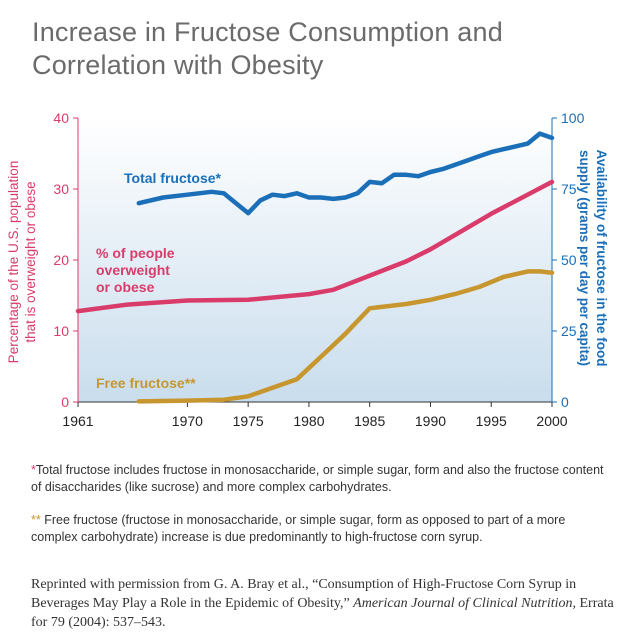  Describe the element at coordinates (369, 421) in the screenshot. I see `x-tick-label: 1985` at that location.